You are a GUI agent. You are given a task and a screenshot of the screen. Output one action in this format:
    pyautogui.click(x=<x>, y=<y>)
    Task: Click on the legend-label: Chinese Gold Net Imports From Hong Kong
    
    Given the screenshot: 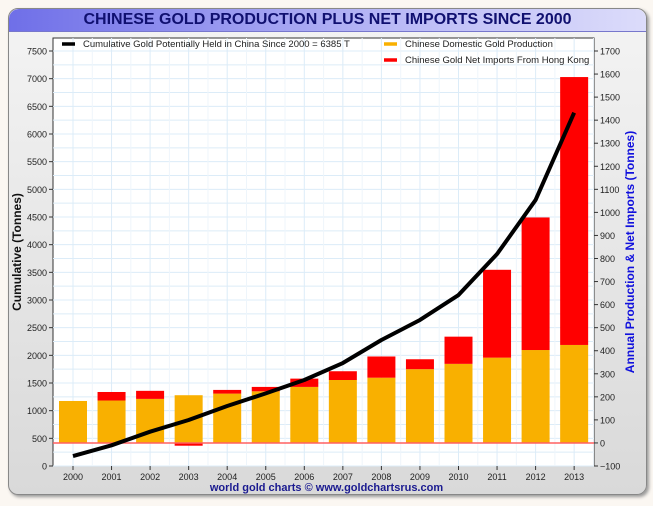 What is the action you would take?
    pyautogui.click(x=497, y=60)
    